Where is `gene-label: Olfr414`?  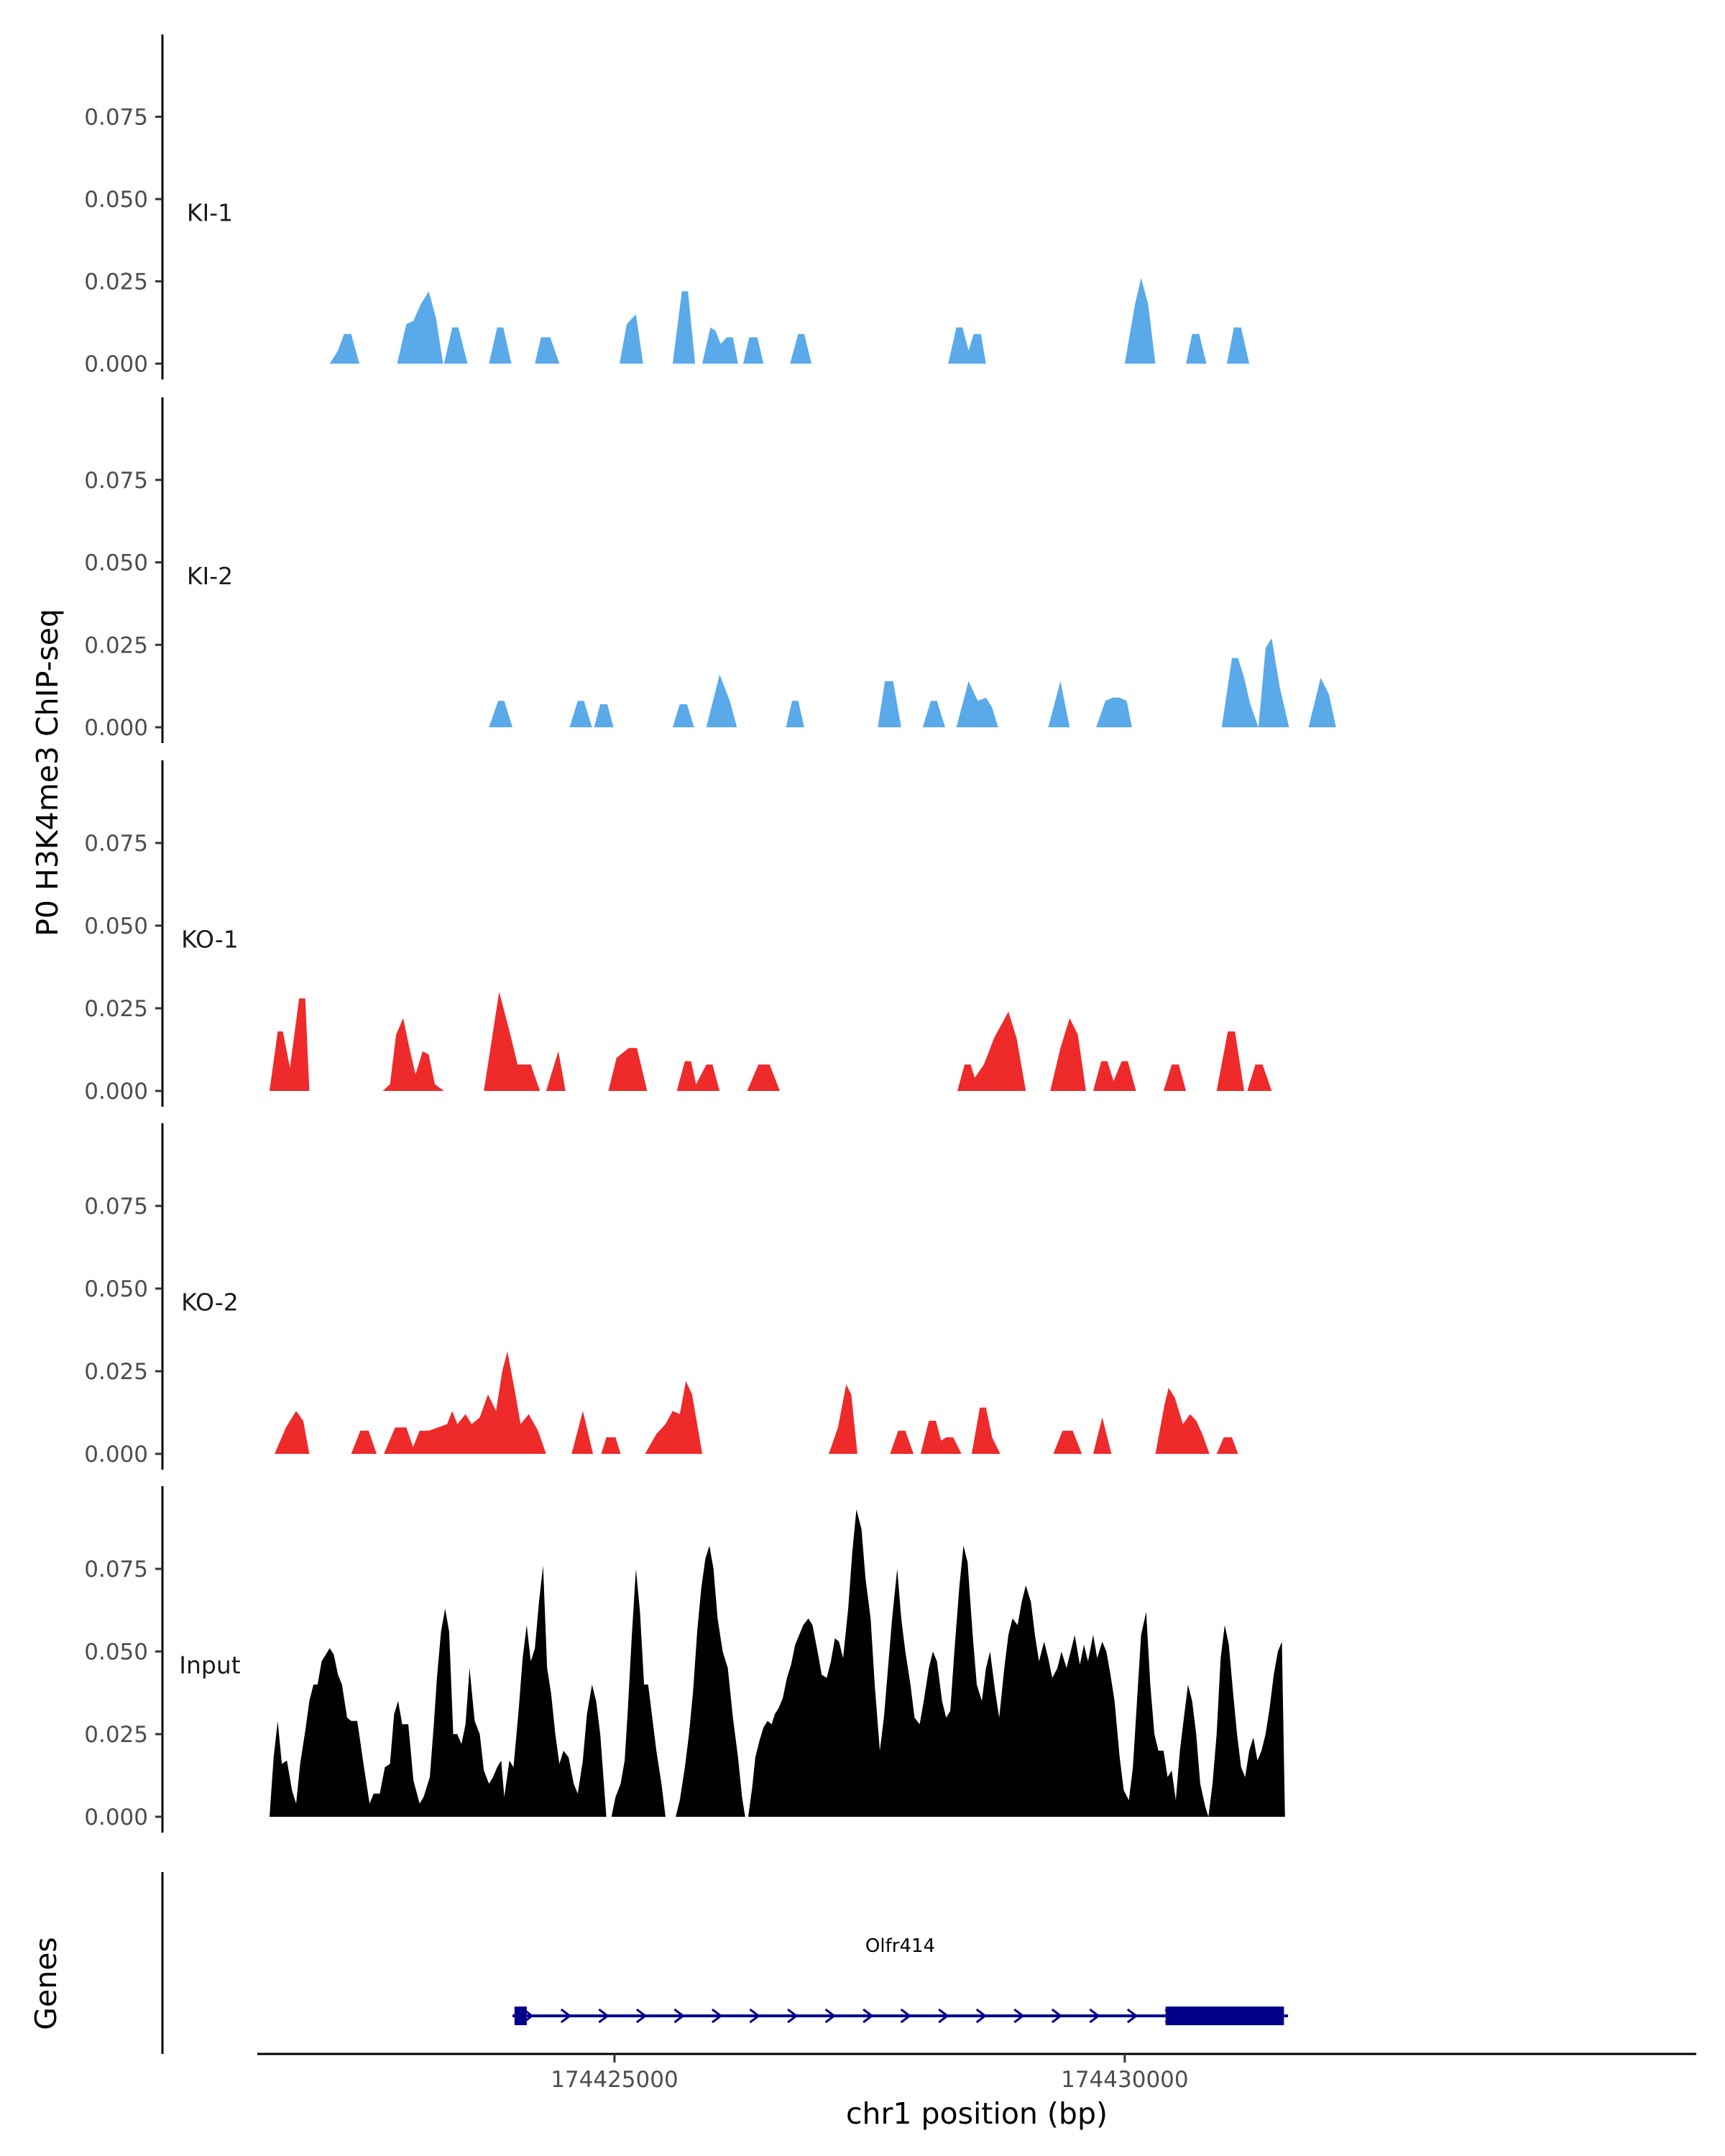
gene-label: Olfr414 is located at coordinates (900, 1946).